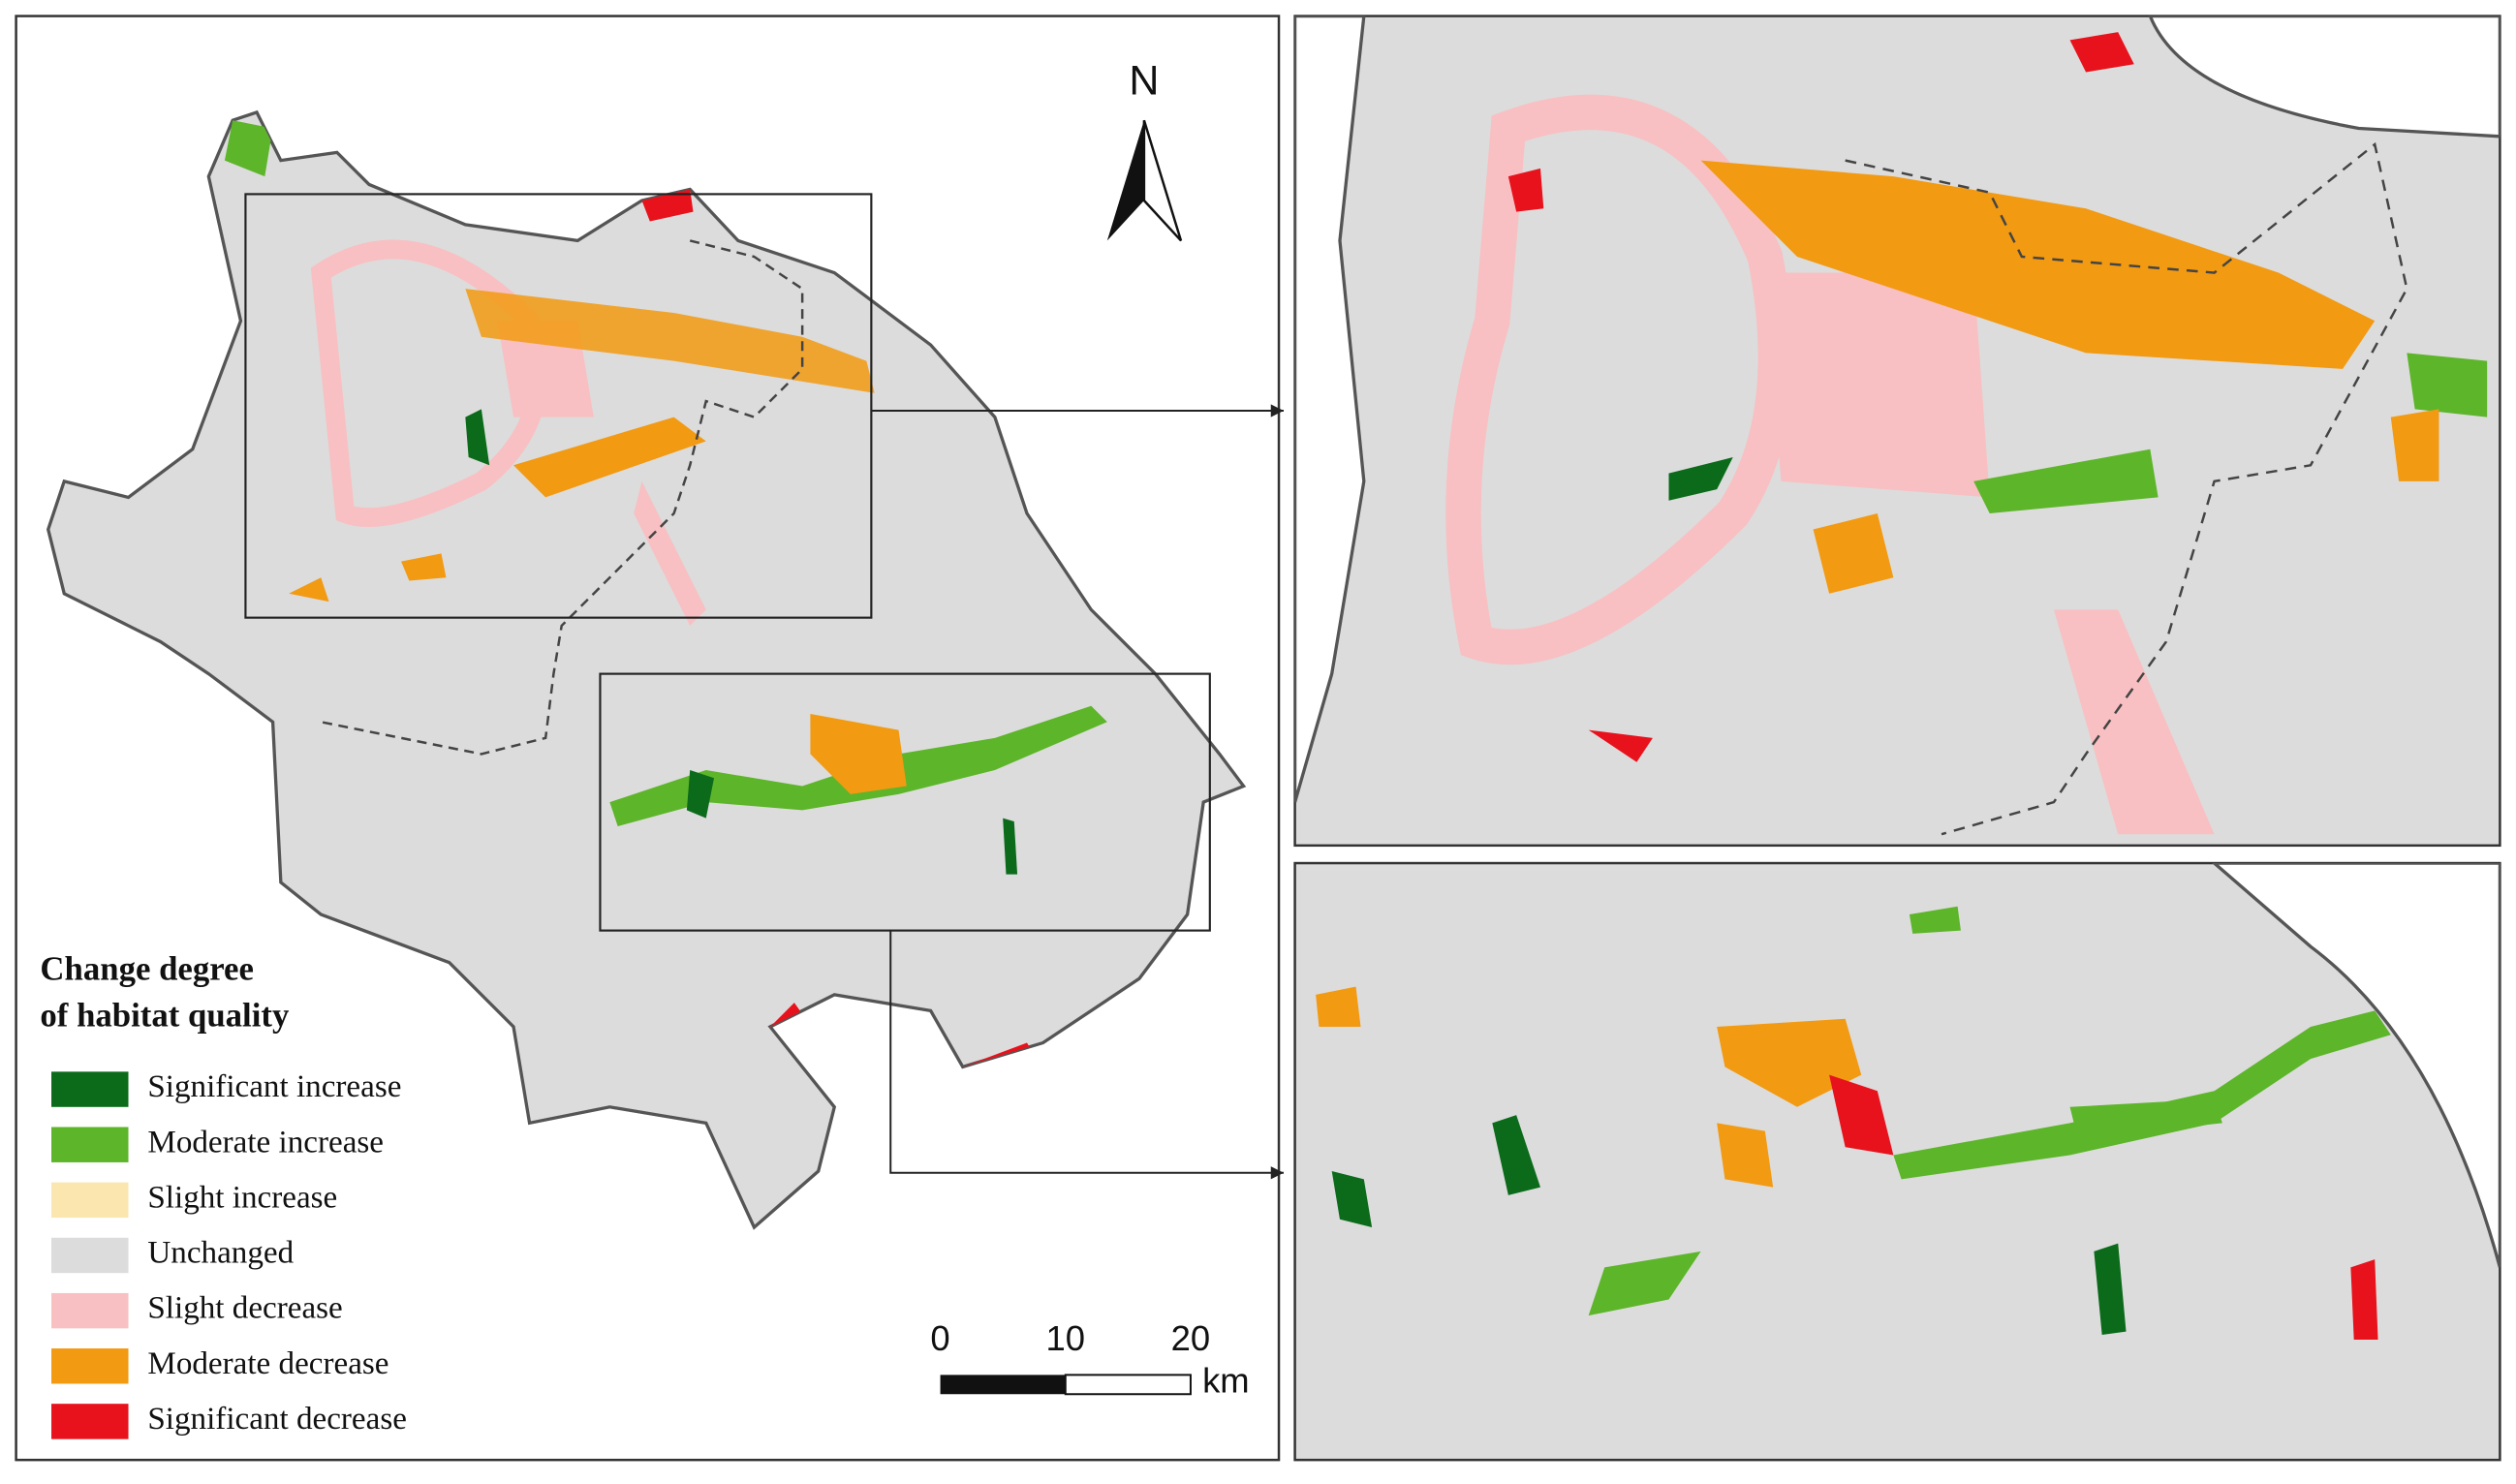 This screenshot has width=2516, height=1484. Describe the element at coordinates (274, 1086) in the screenshot. I see `legend-label: Significant increase` at that location.